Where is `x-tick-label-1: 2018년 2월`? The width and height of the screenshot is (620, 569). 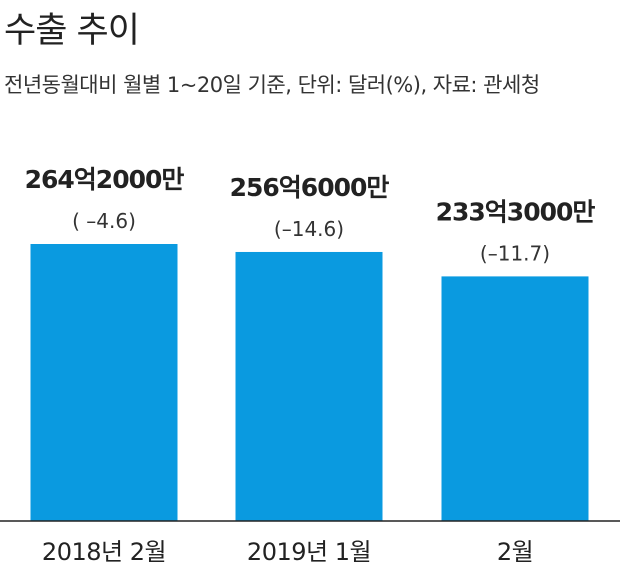 x-tick-label-1: 2018년 2월 is located at coordinates (104, 552).